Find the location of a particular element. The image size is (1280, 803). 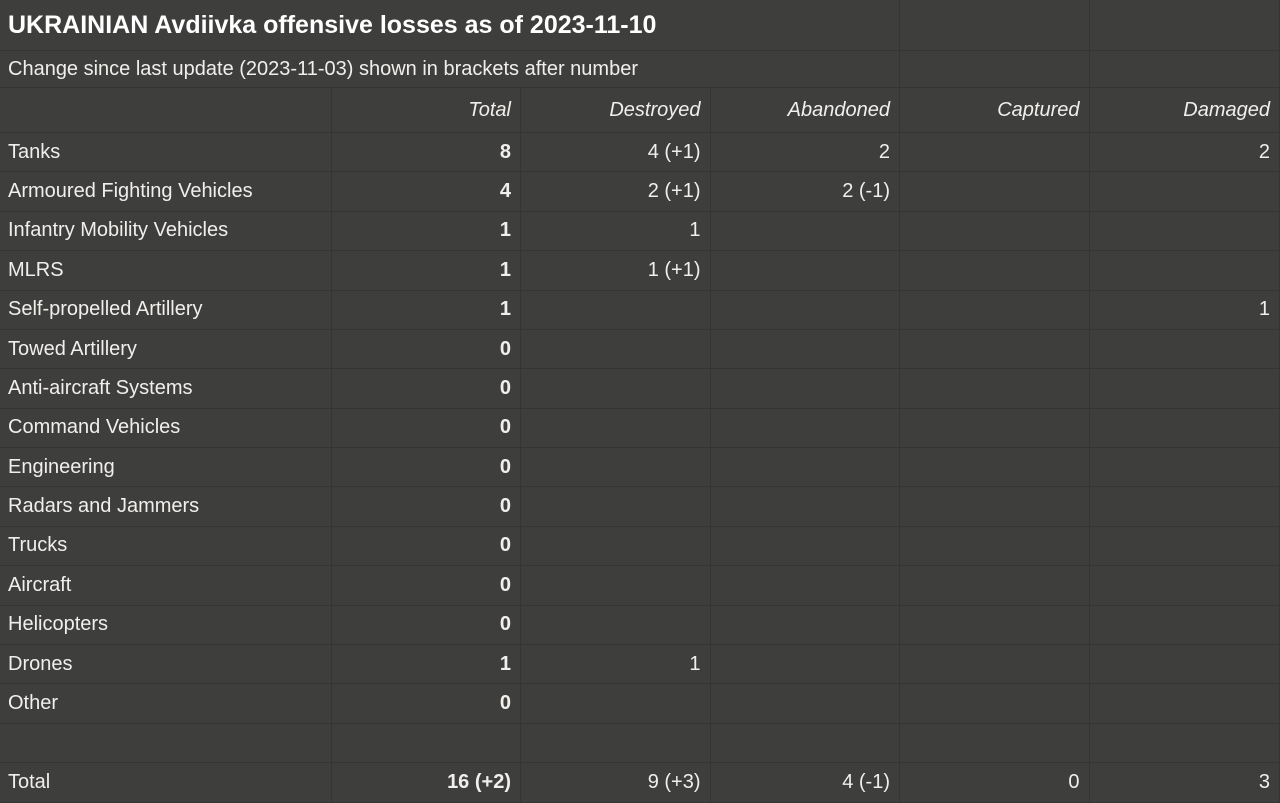

cell-destroyed: 4 (+1) is located at coordinates (616, 153).